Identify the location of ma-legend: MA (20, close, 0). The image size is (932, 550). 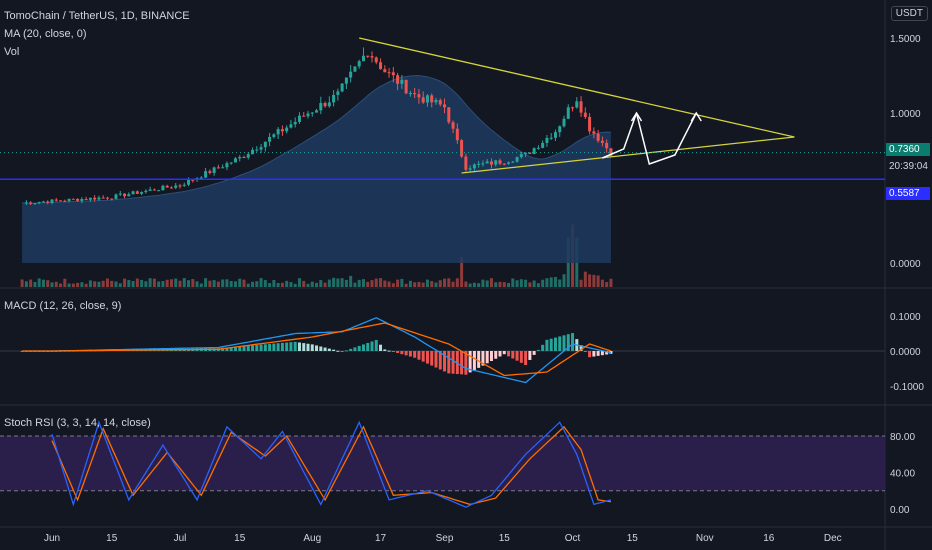
(45, 34).